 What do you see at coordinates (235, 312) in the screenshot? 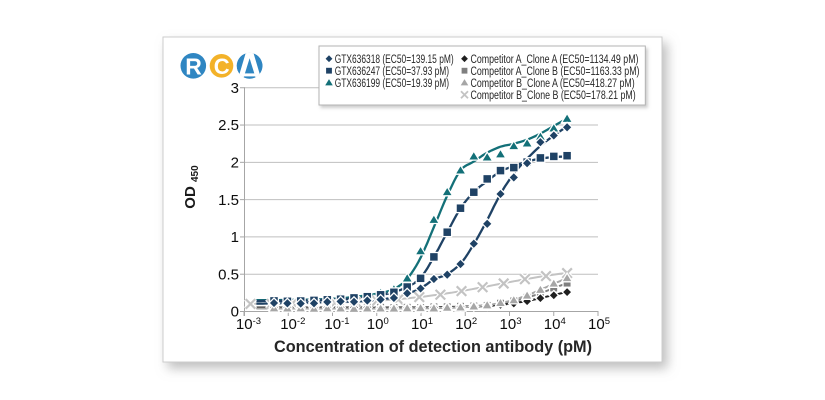
I see `svg-text: 0` at bounding box center [235, 312].